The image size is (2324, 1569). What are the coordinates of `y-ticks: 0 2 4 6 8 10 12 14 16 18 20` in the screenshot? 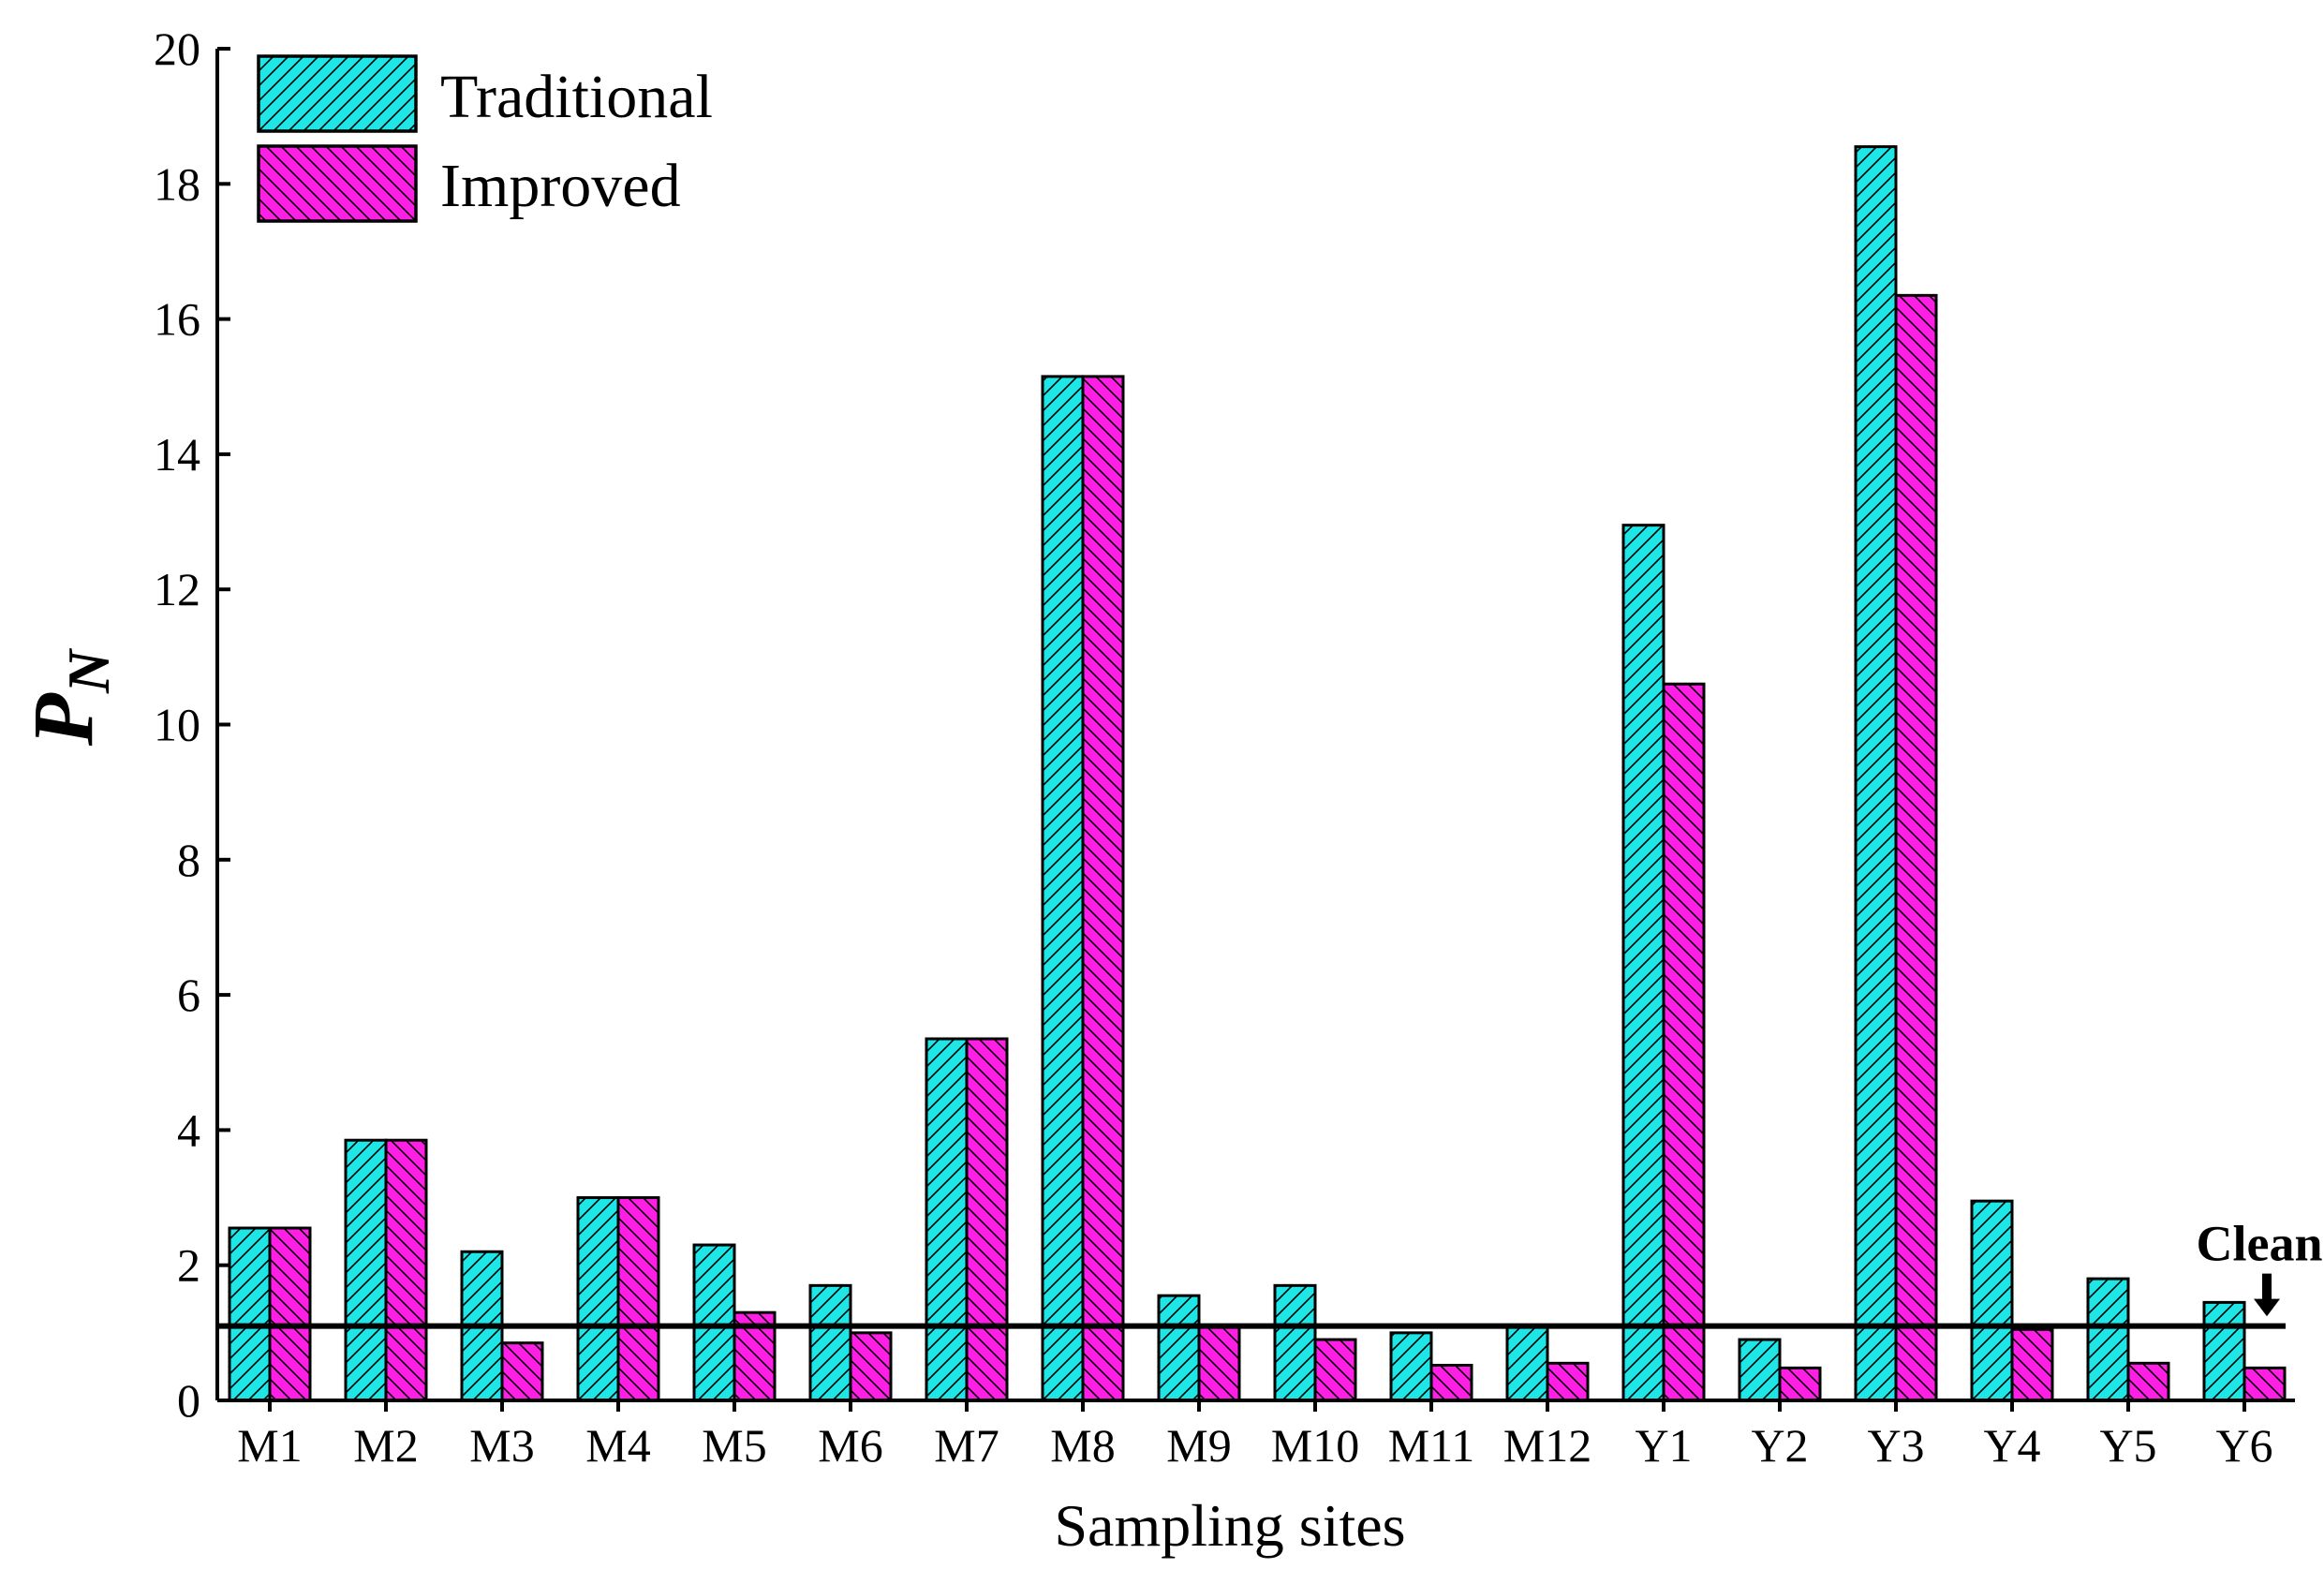 It's located at (192, 725).